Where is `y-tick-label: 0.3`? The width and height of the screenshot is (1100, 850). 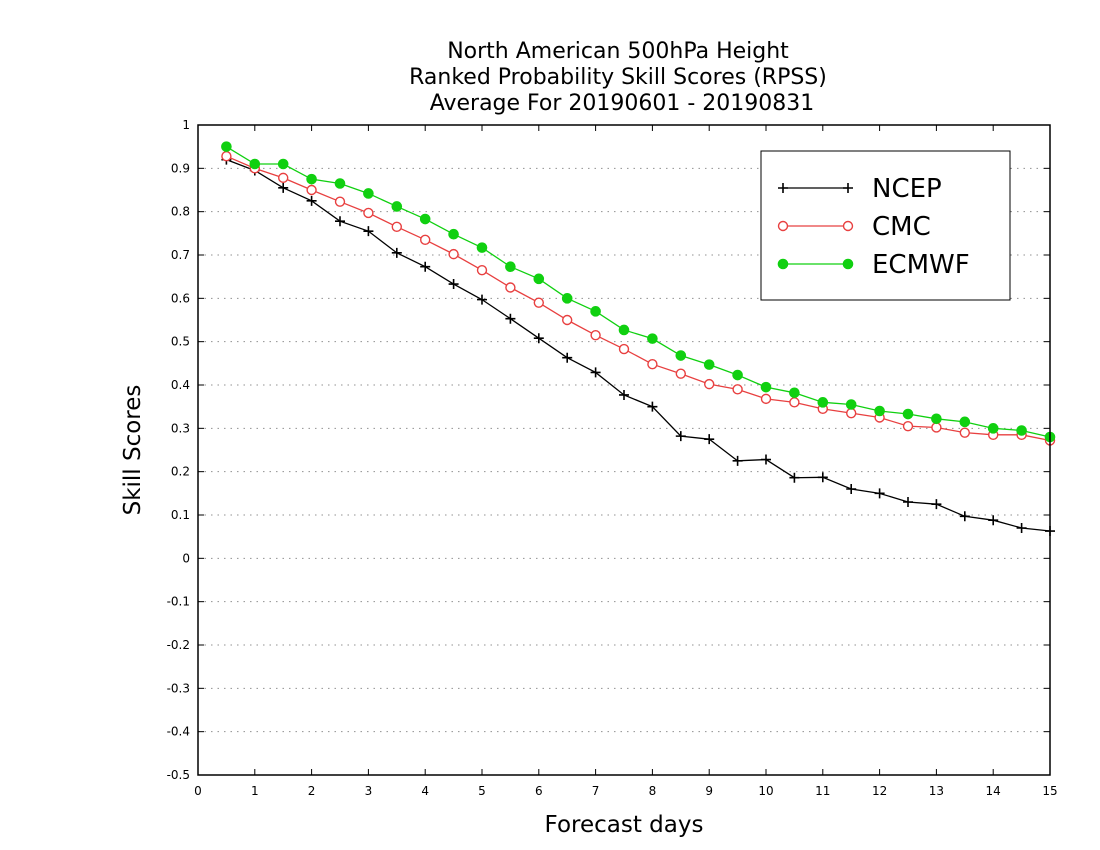 y-tick-label: 0.3 is located at coordinates (180, 428).